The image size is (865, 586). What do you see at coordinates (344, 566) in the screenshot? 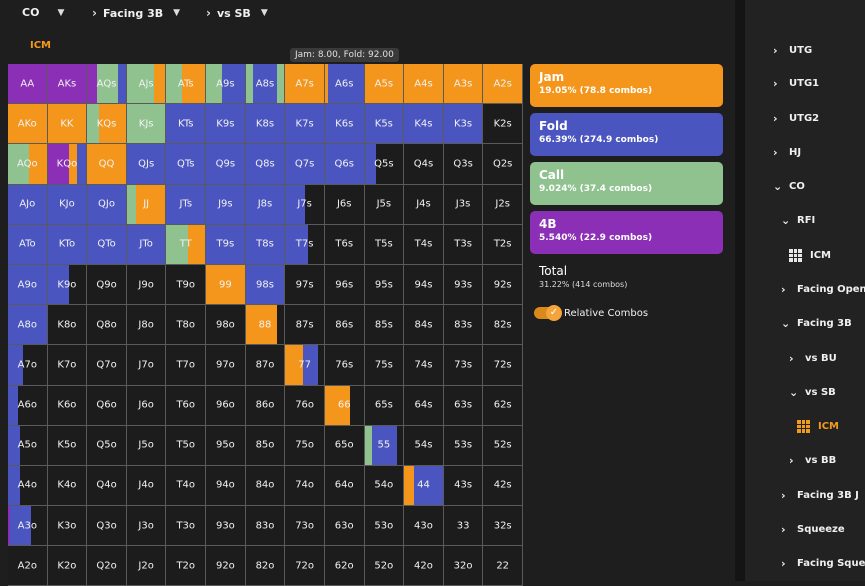
I see `hand-cell-62o: 62o` at bounding box center [344, 566].